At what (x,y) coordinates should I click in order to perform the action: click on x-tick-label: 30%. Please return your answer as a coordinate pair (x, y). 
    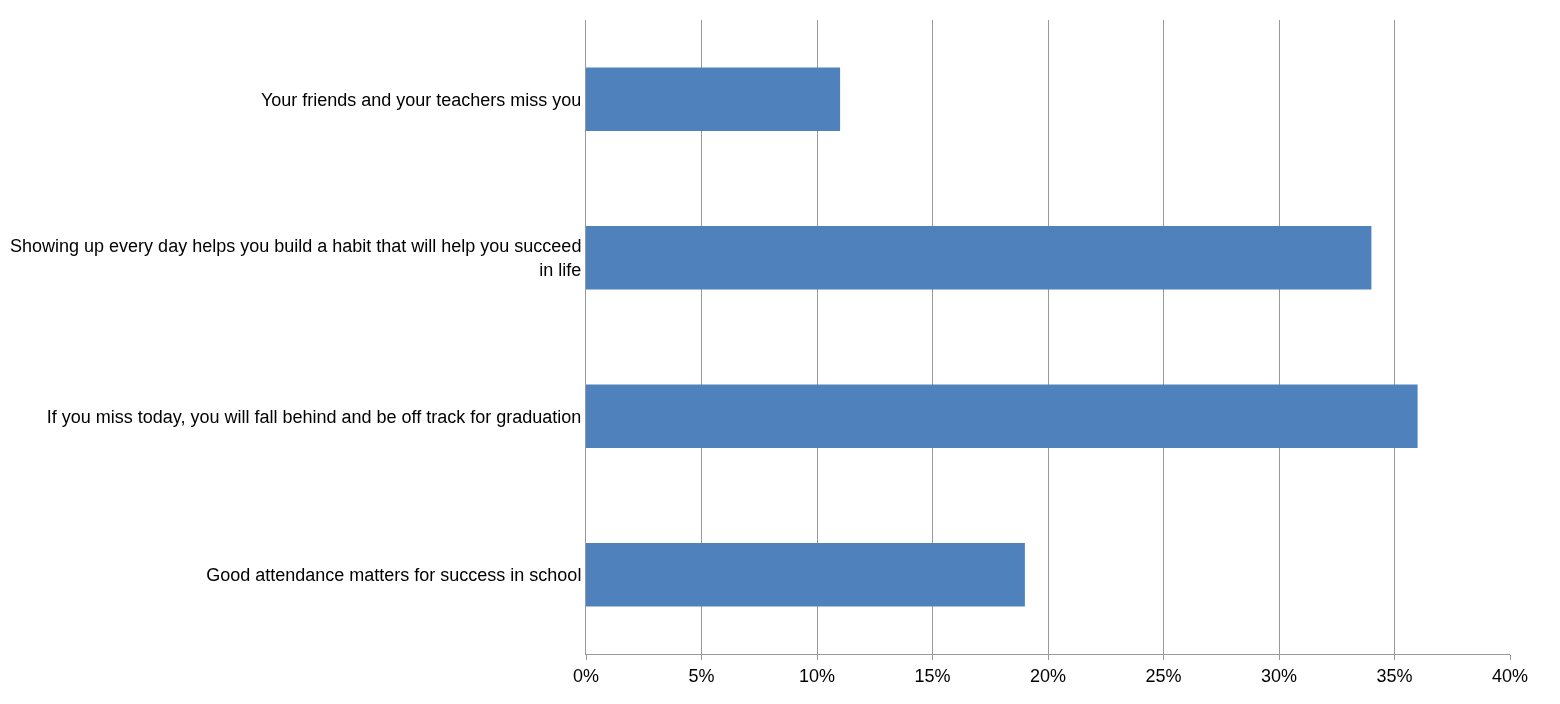
    Looking at the image, I should click on (1279, 675).